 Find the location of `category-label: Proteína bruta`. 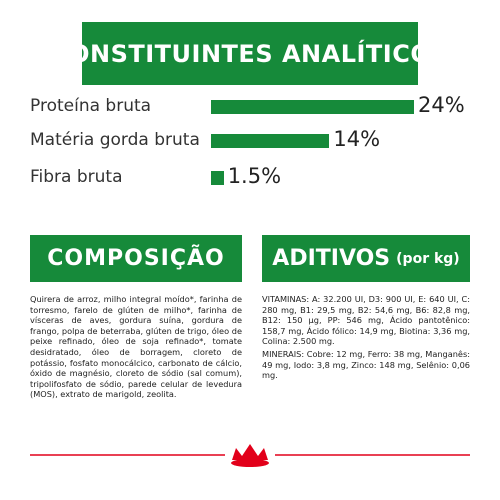

category-label: Proteína bruta is located at coordinates (91, 106).